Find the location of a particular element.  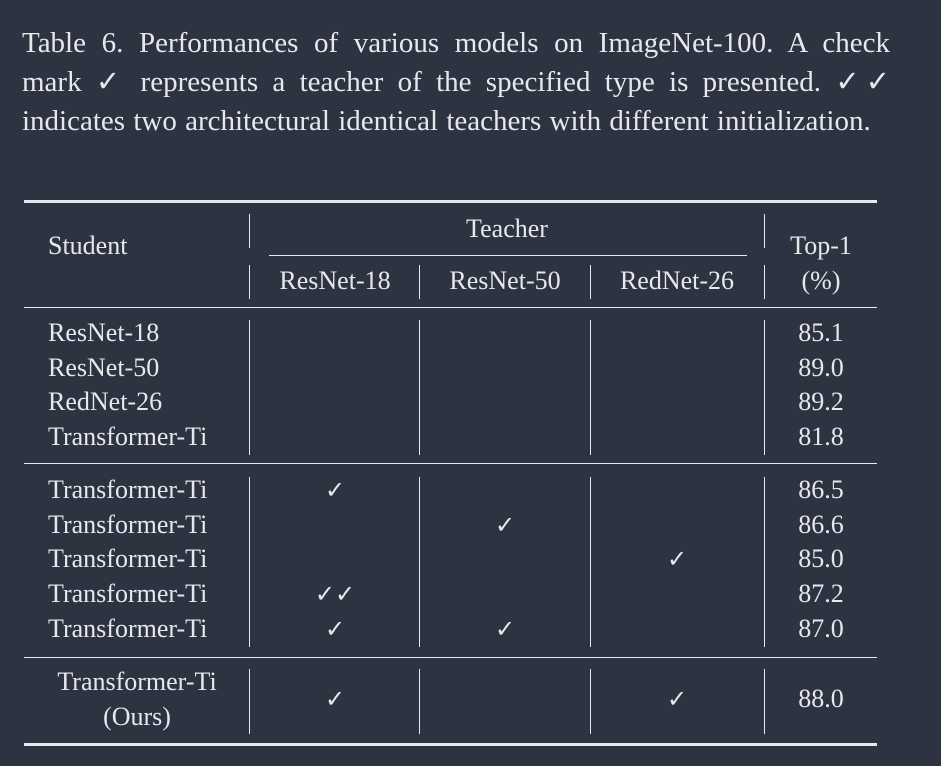

top1-value: 86.5 is located at coordinates (821, 489).